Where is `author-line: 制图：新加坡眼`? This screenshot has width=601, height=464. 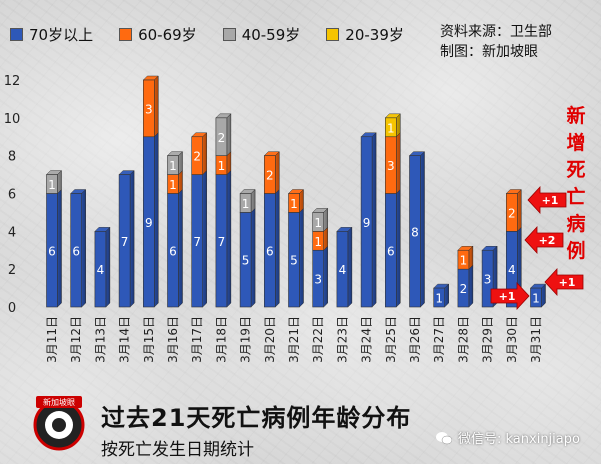
author-line: 制图：新加坡眼 is located at coordinates (489, 52).